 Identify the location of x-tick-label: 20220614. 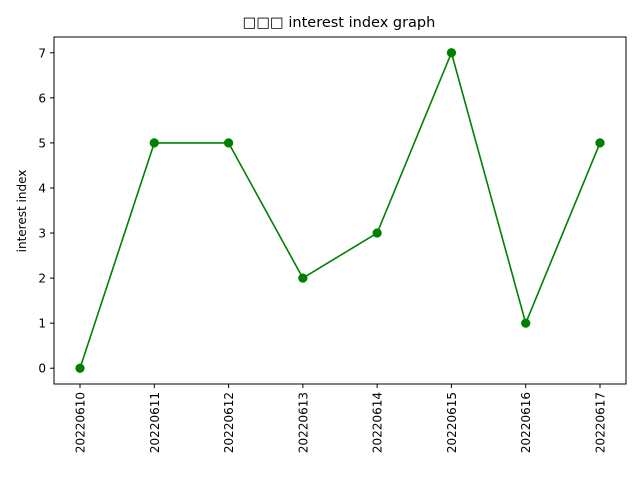
(378, 422).